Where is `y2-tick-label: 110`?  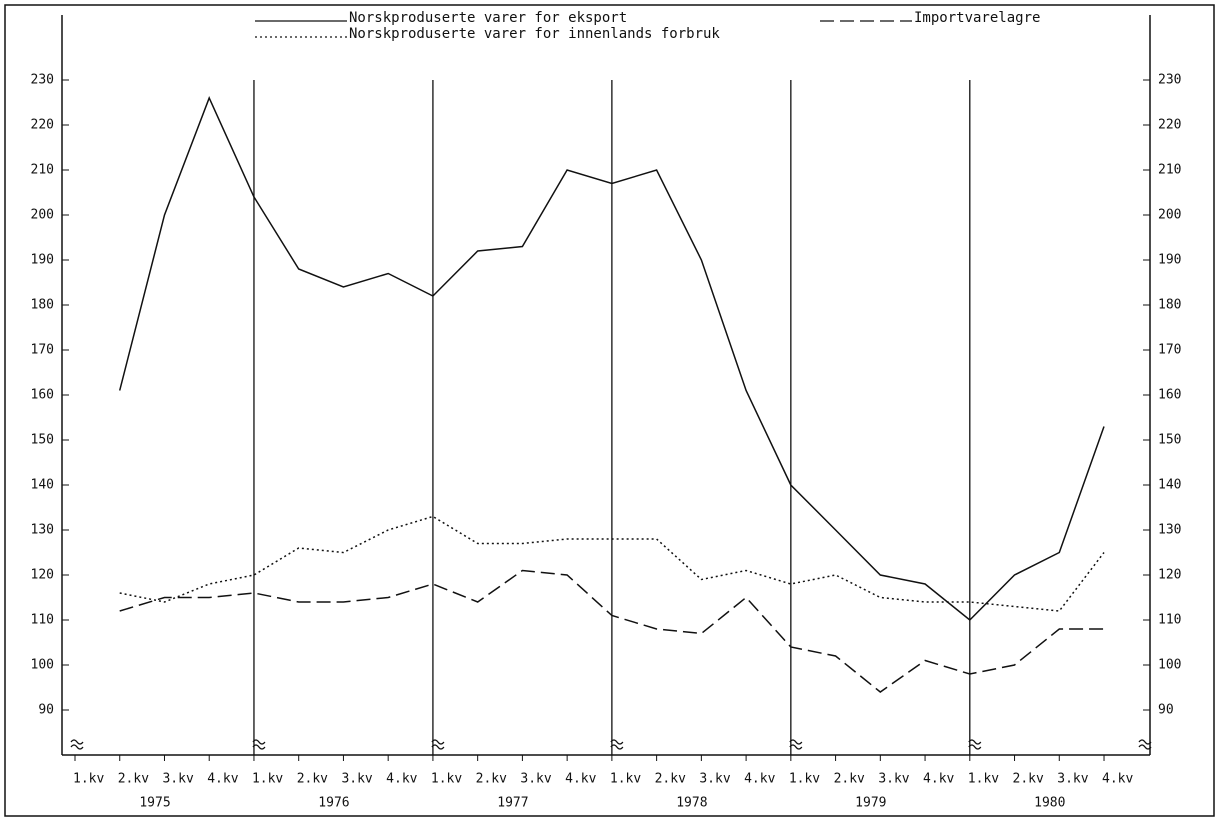 y2-tick-label: 110 is located at coordinates (1169, 620).